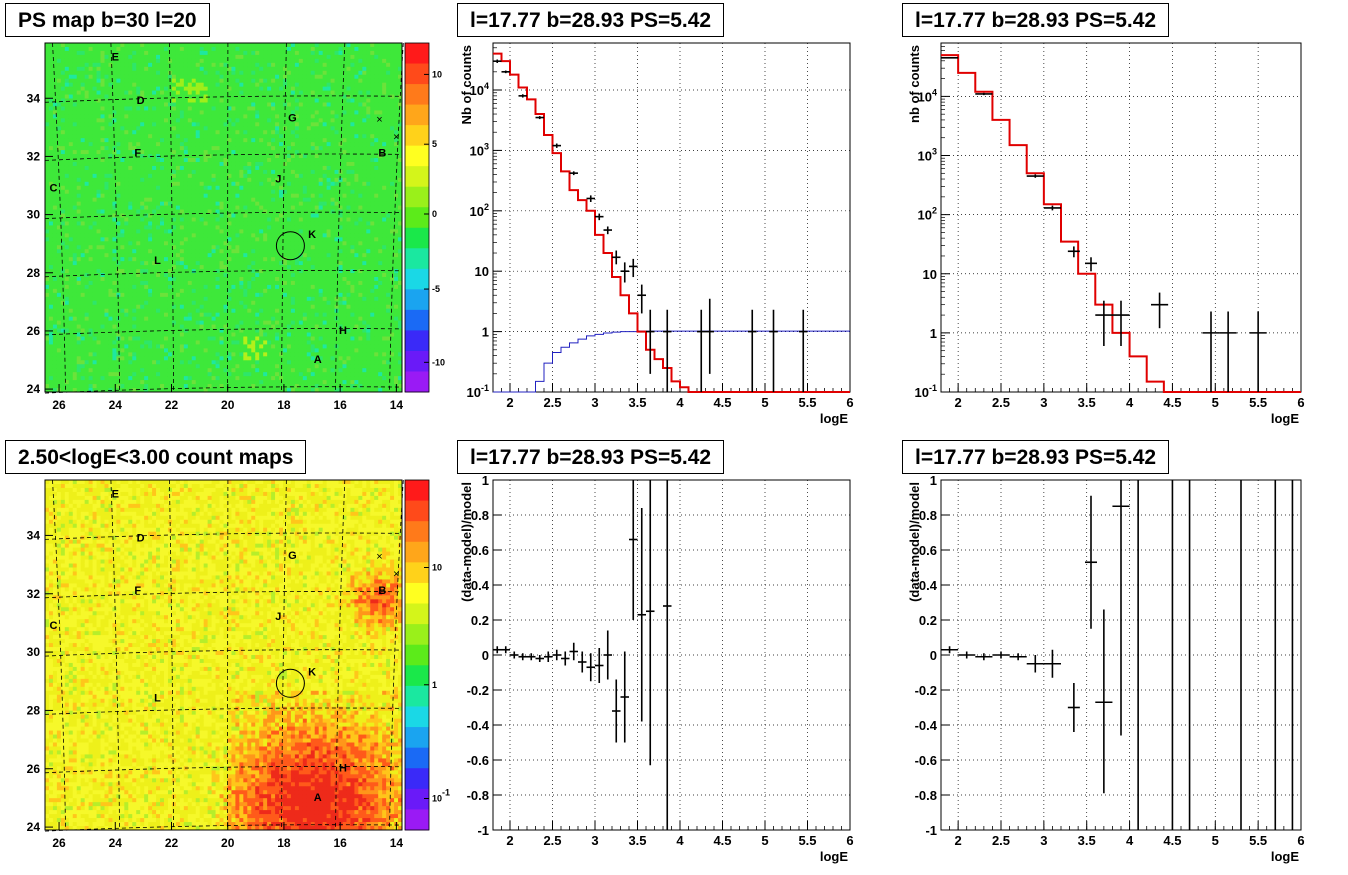 The width and height of the screenshot is (1348, 875). I want to click on spec1-xtick-label: 2, so click(509, 402).